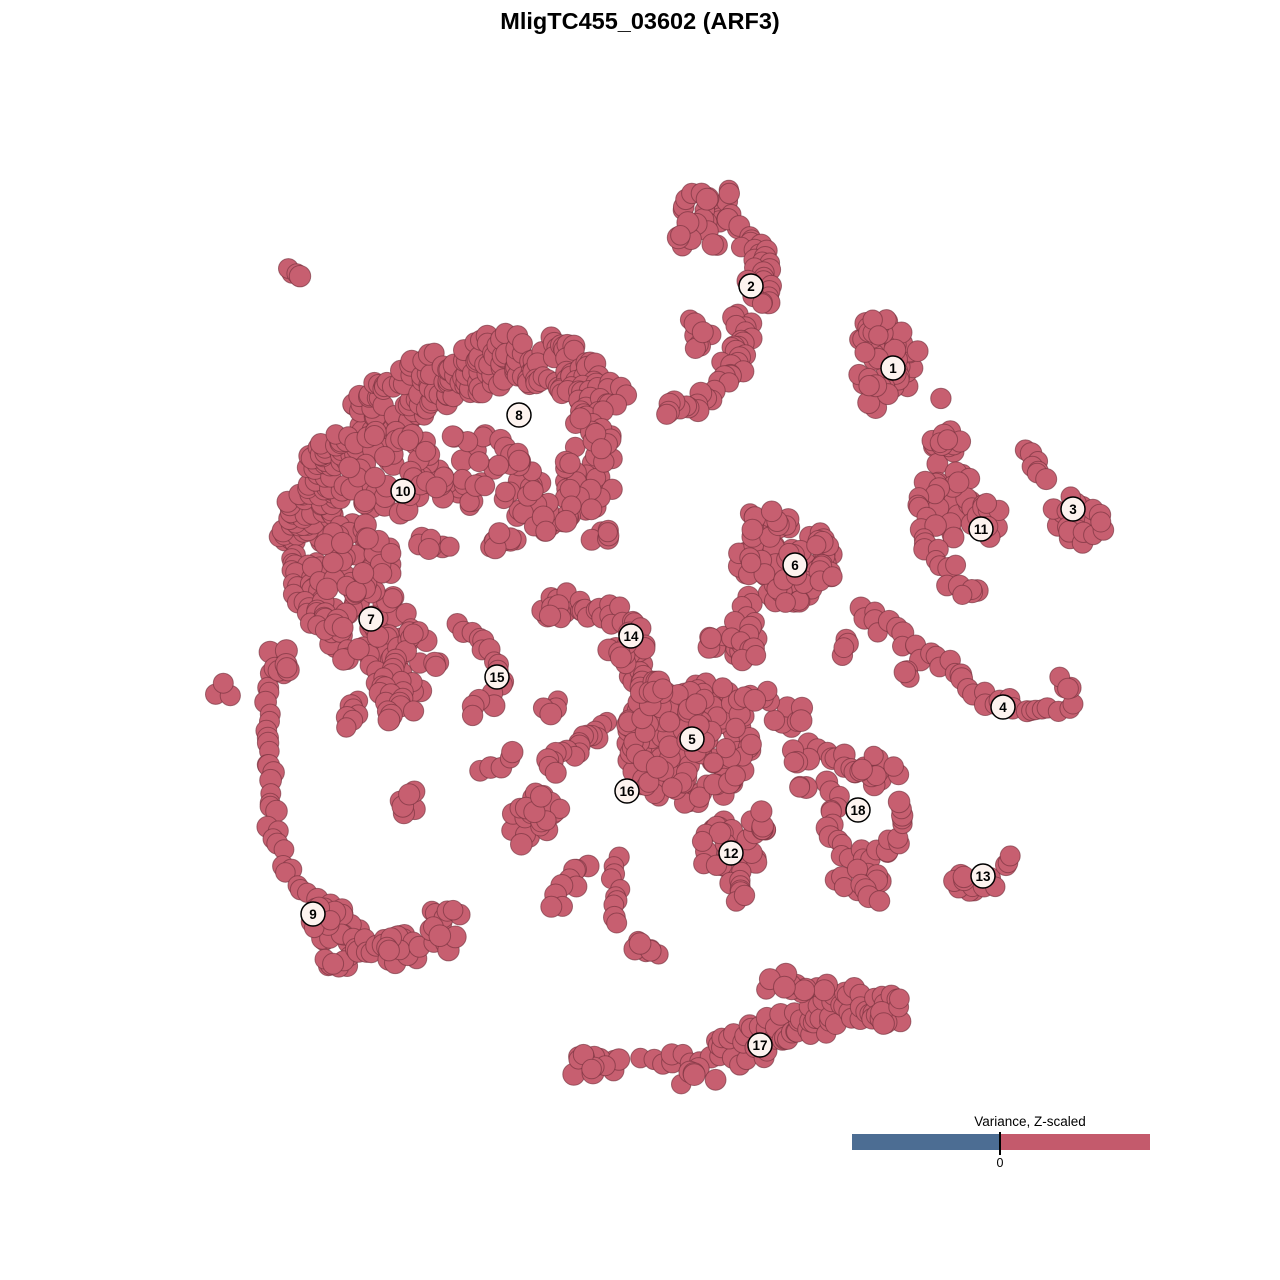 The image size is (1280, 1280). I want to click on cluster-label-5: 5, so click(692, 739).